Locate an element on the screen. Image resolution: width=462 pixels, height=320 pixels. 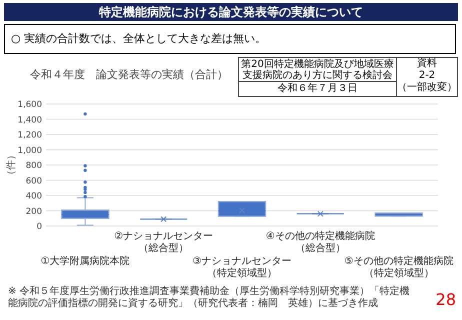
annotation: ○ 実績の合計数では、全体として大きな差は無い。 is located at coordinates (230, 39).